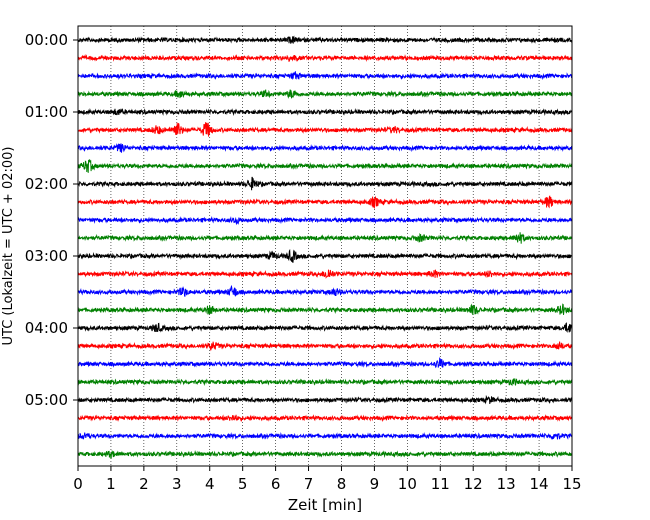 The image size is (650, 520). I want to click on x-tick-label: 11, so click(440, 484).